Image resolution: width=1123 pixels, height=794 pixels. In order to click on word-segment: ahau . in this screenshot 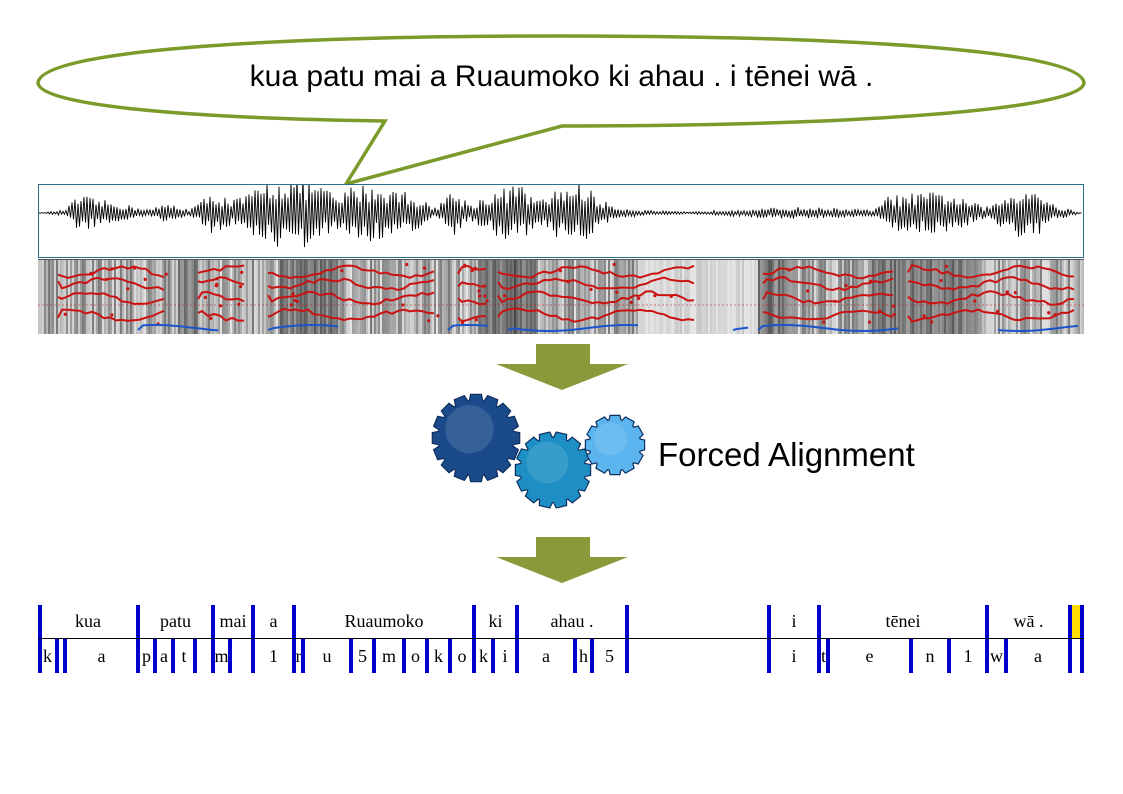, I will do `click(572, 621)`.